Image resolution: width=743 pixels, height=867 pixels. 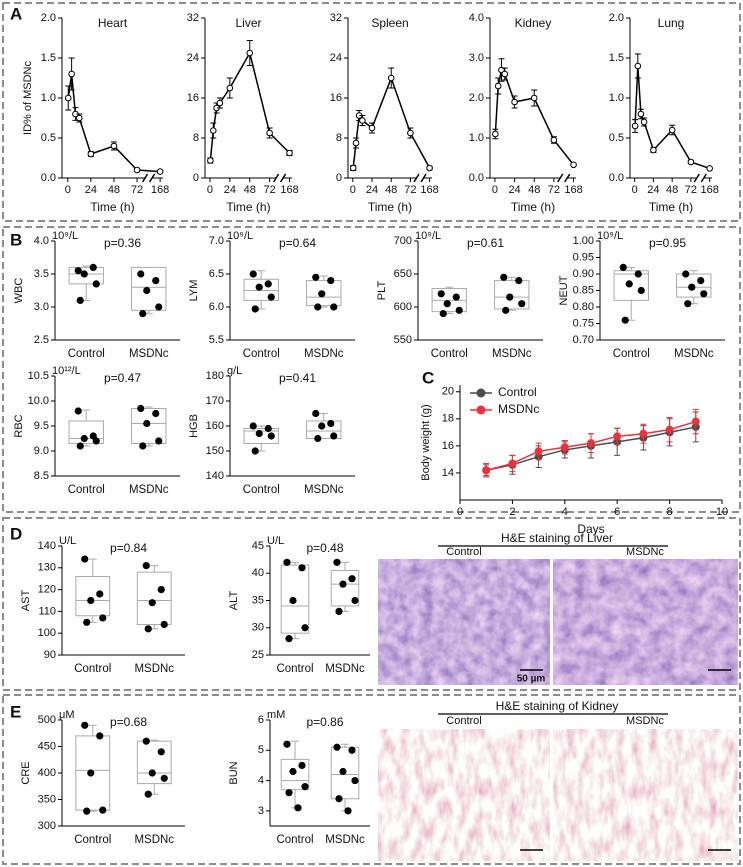 I want to click on y-tick-label: 5, so click(x=261, y=750).